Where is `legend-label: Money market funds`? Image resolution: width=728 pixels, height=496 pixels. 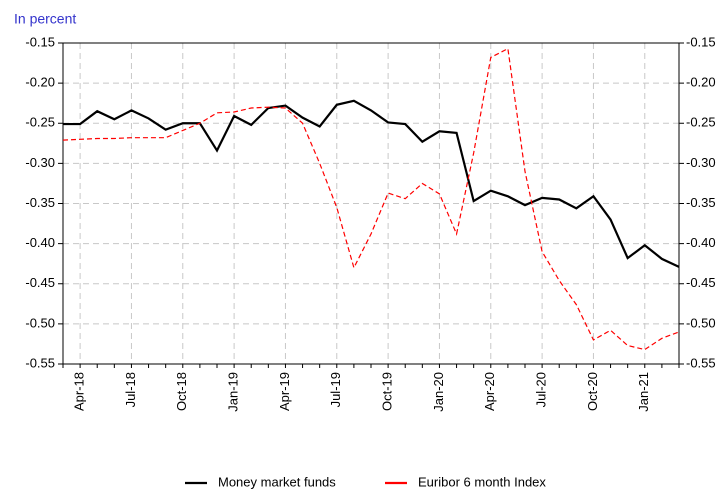 legend-label: Money market funds is located at coordinates (277, 481).